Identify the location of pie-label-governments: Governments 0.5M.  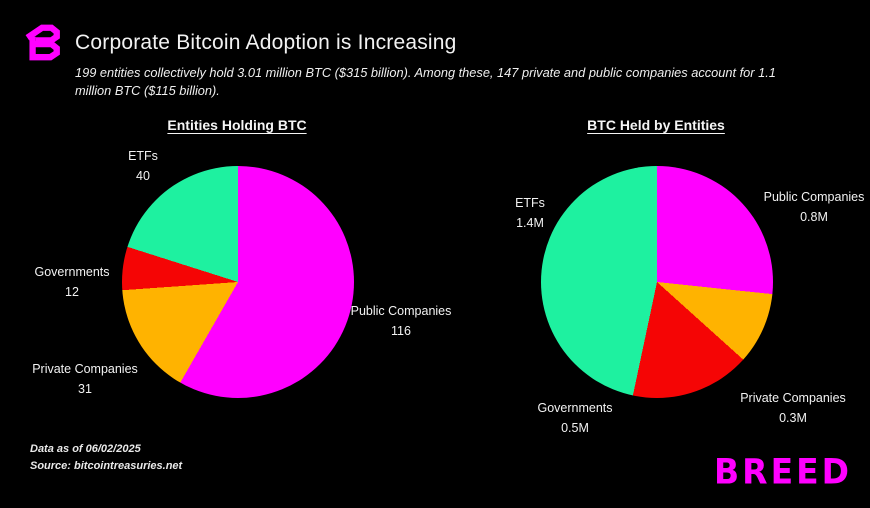
(575, 418).